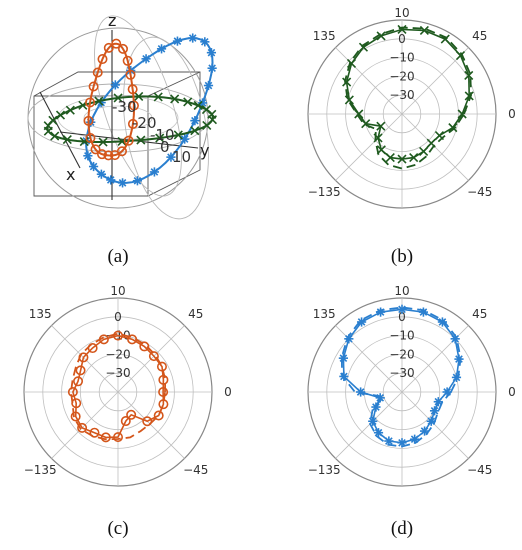 The image size is (522, 550). I want to click on panel-a-3d-pattern: z x y -30 -20 -10 0 10, so click(122, 115).